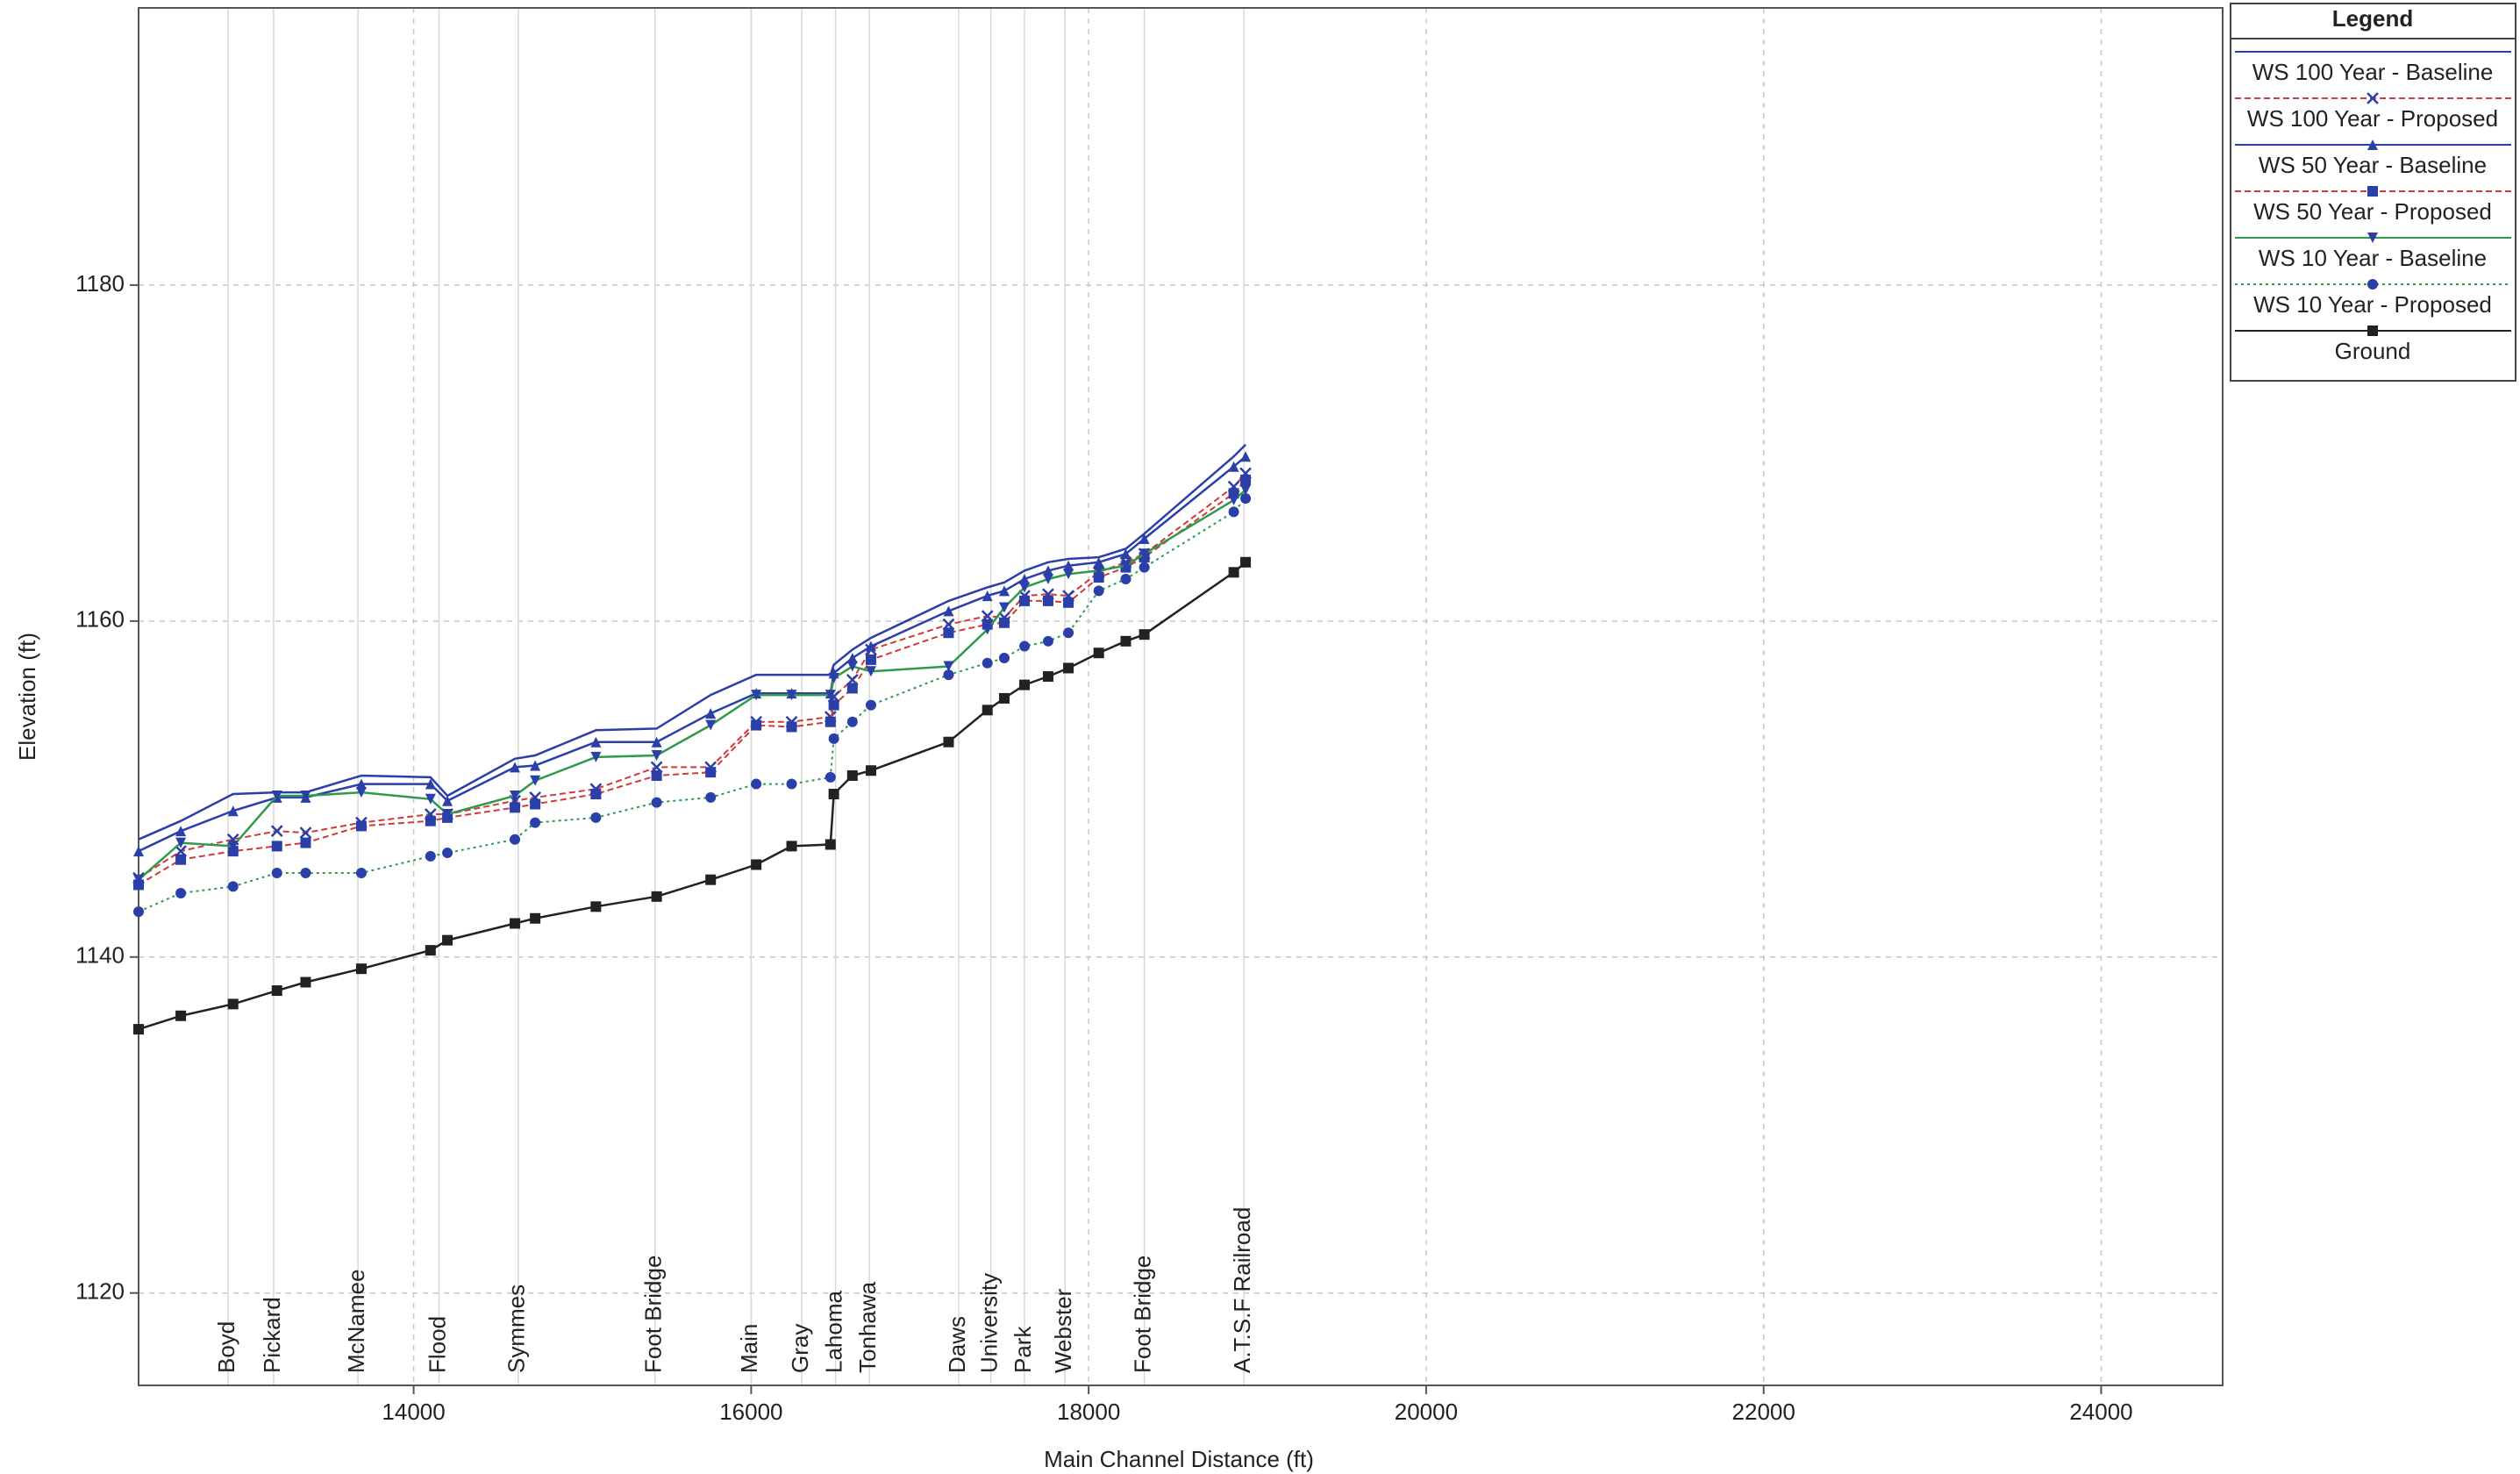 This screenshot has width=2520, height=1474. I want to click on annotation-label: Webster, so click(1063, 1330).